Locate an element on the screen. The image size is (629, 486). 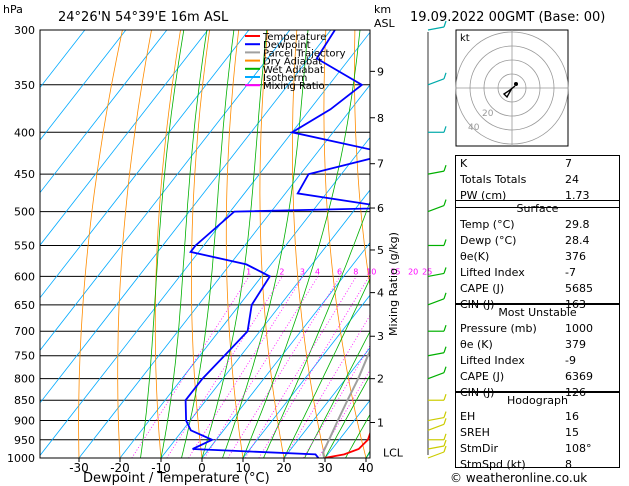
x-tick-label: 0 is located at coordinates (202, 468).